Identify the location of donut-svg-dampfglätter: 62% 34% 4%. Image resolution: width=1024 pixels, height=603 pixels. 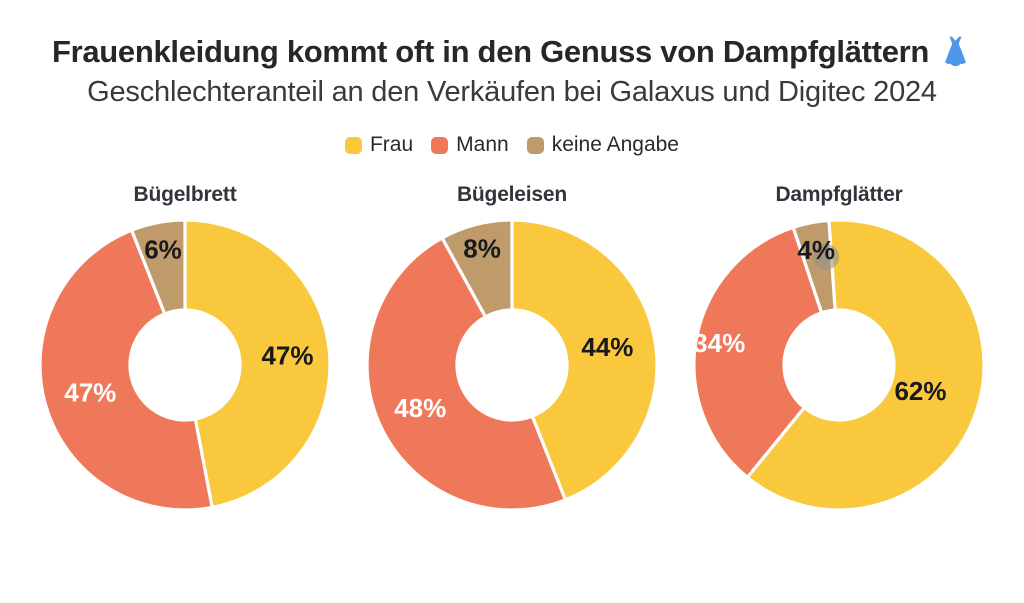
(839, 365).